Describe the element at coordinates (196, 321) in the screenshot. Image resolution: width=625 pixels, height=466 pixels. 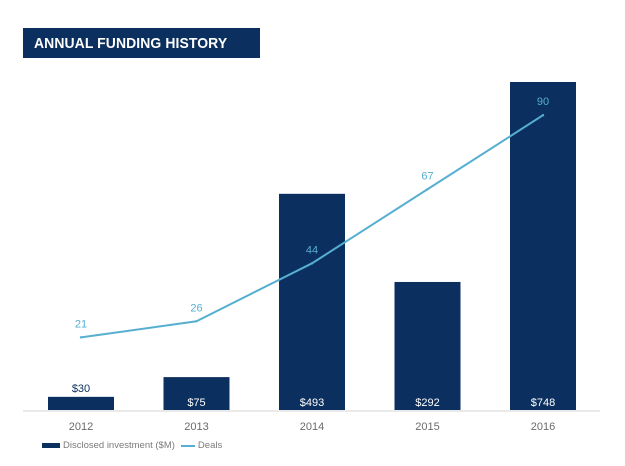
I see `deals-point-2013` at that location.